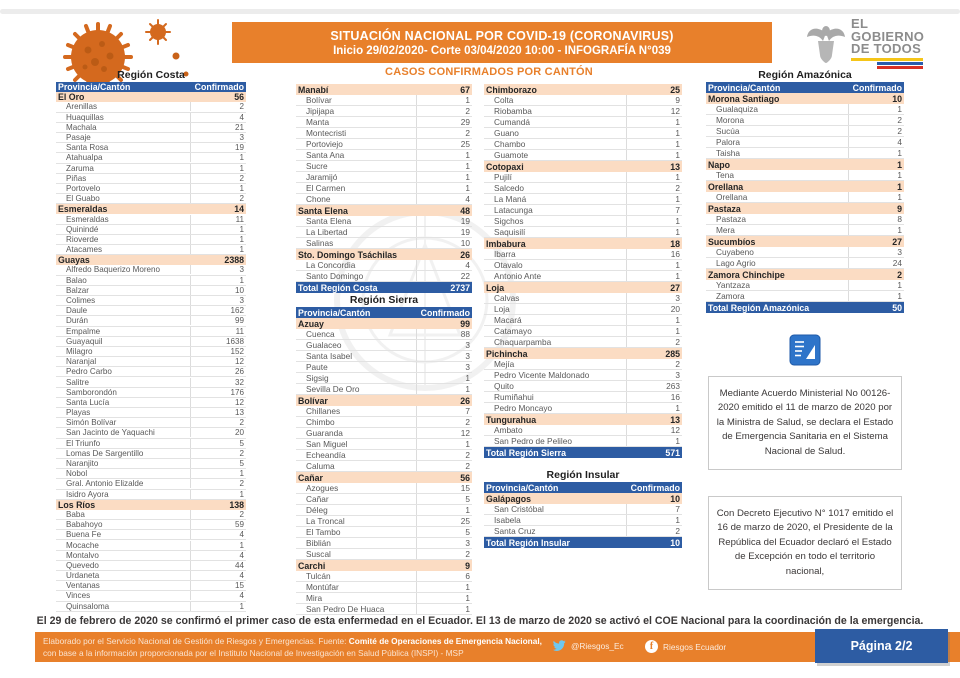 The width and height of the screenshot is (960, 678). Describe the element at coordinates (151, 117) in the screenshot. I see `canton-row: Huaquillas 4` at that location.